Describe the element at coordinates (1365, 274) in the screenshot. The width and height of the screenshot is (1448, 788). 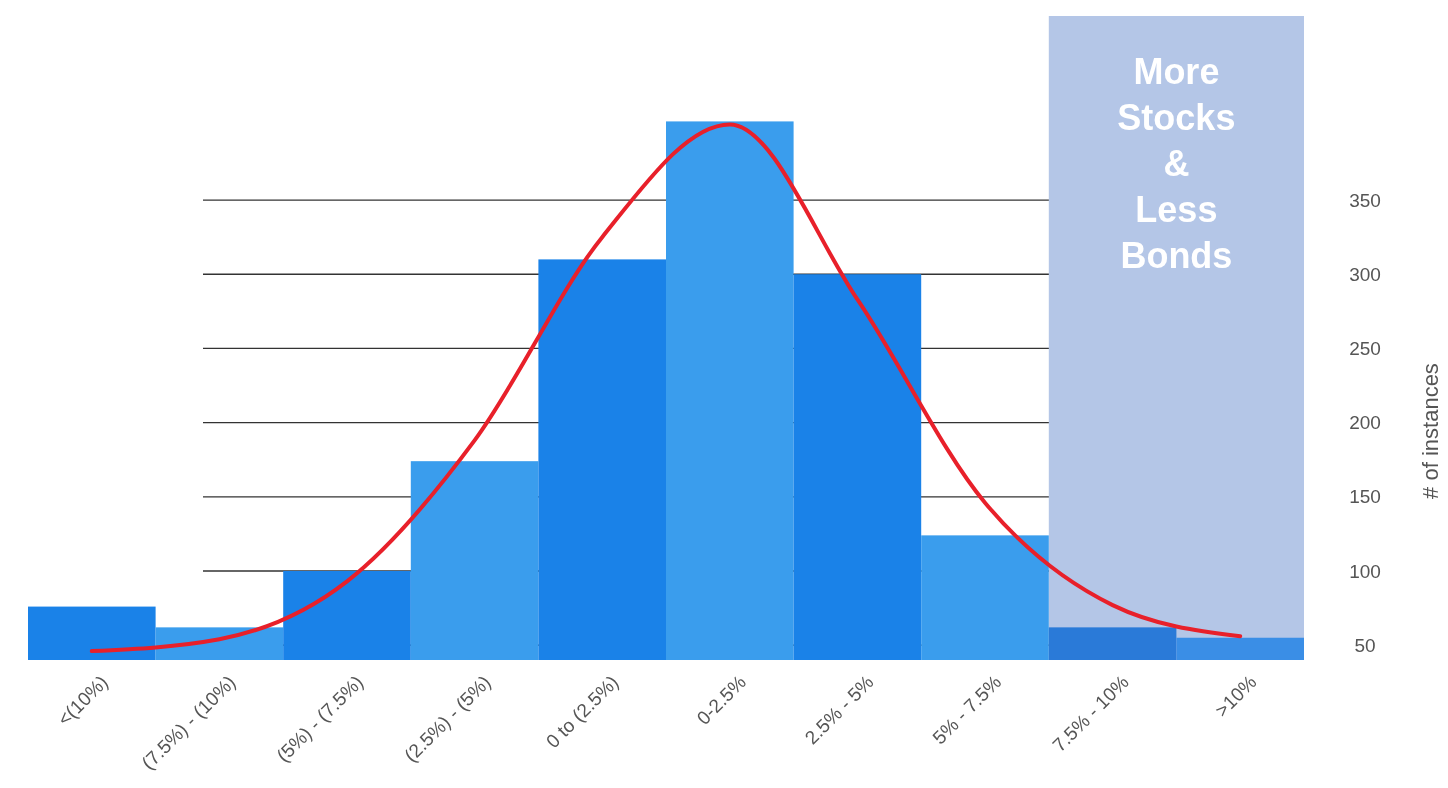
I see `y-tick-label: 300` at that location.